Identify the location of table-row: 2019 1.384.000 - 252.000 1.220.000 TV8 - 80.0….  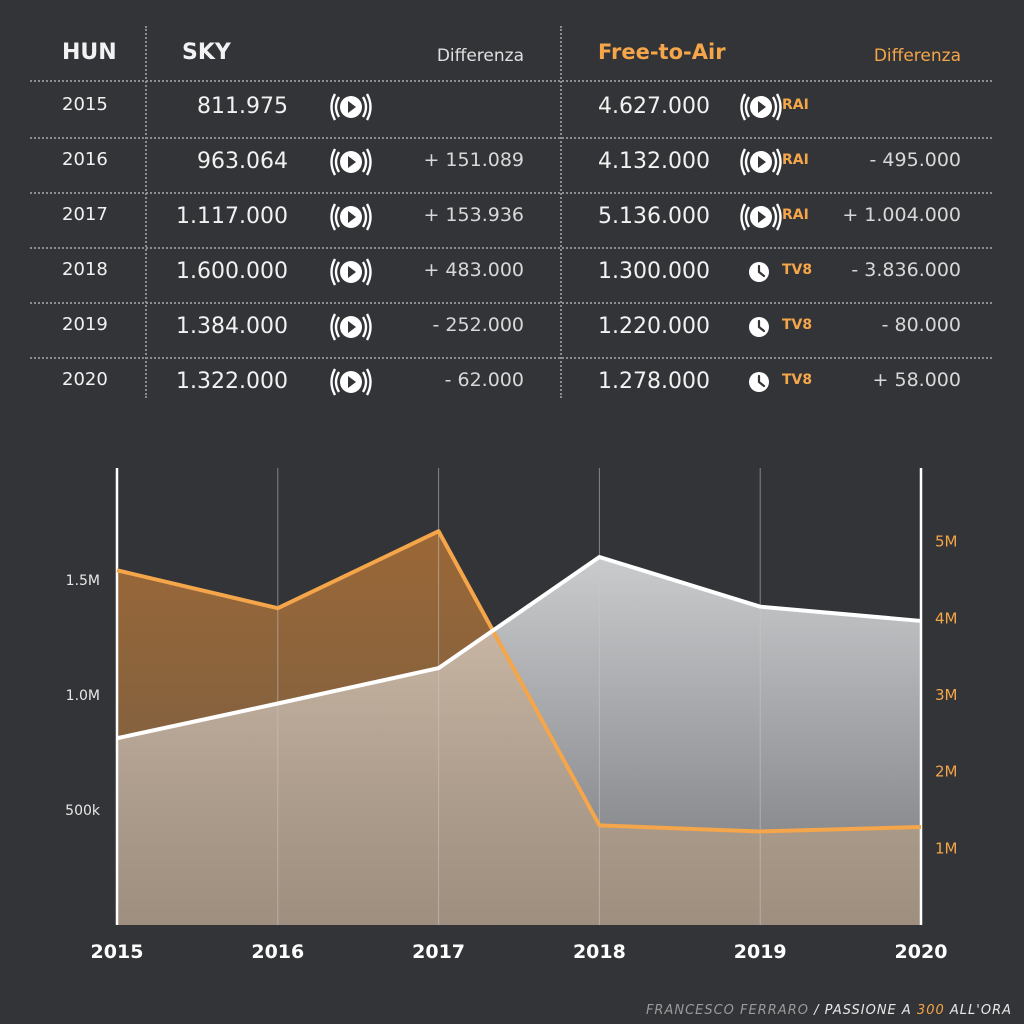
(512, 329).